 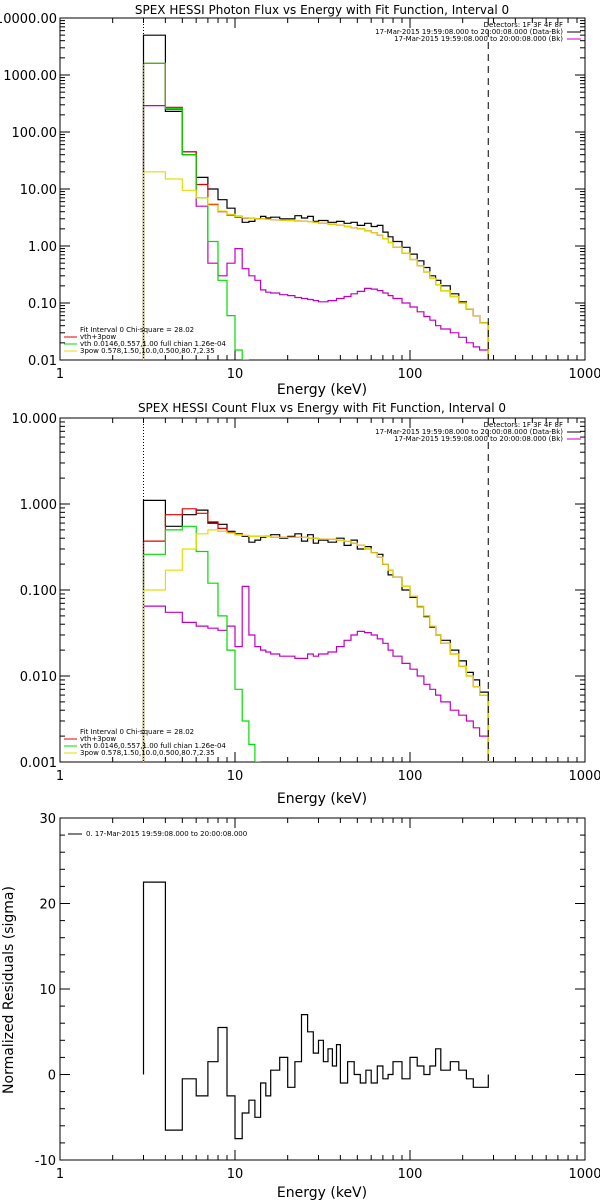 I want to click on y-tick-label: 0.100, so click(x=38, y=591).